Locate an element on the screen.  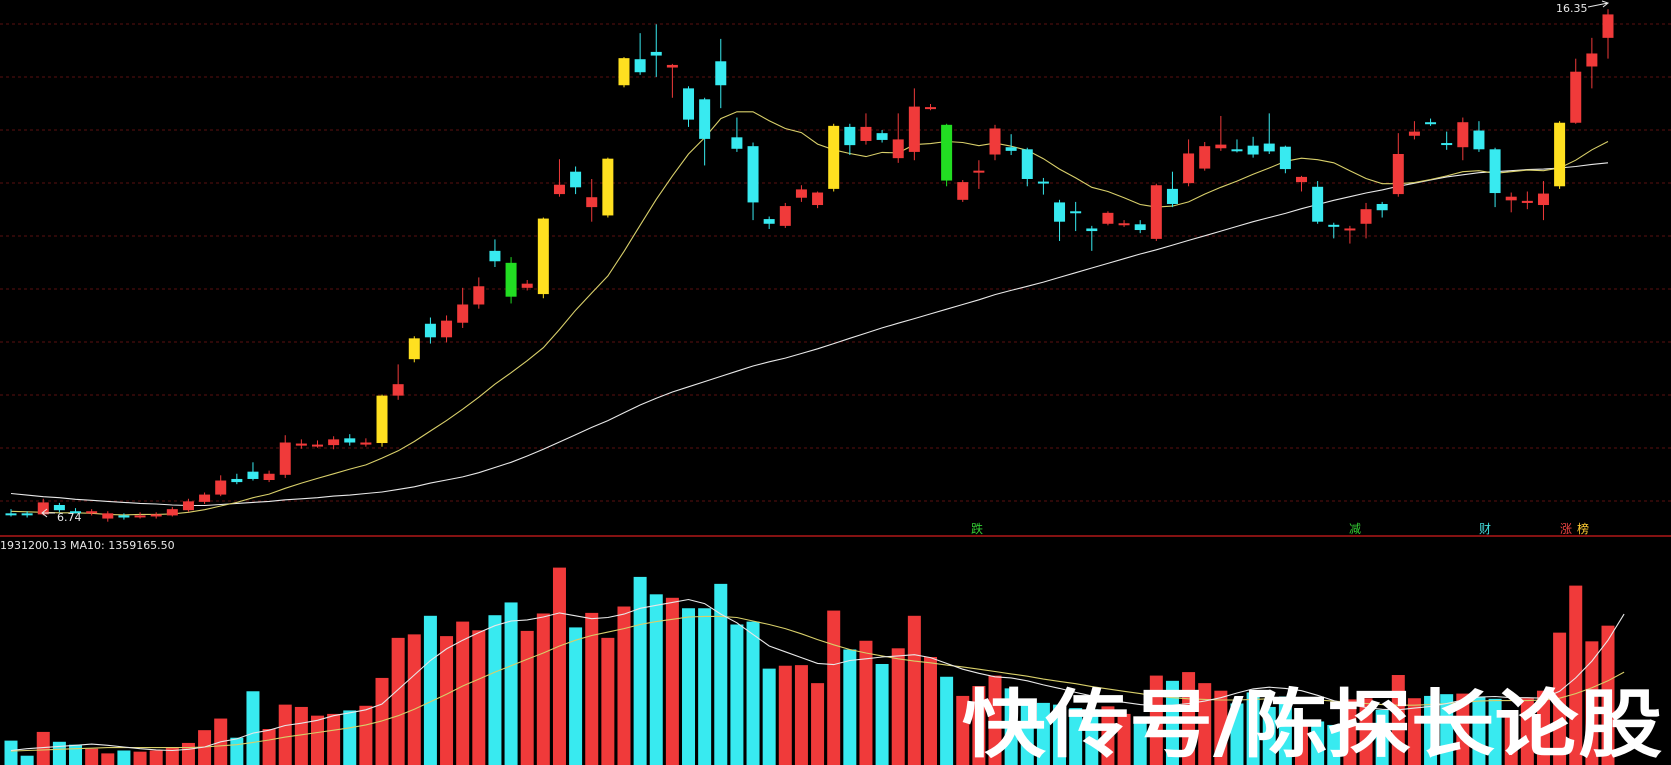
event-flags: 跌 减 财 涨榜 is located at coordinates (1280, 528).